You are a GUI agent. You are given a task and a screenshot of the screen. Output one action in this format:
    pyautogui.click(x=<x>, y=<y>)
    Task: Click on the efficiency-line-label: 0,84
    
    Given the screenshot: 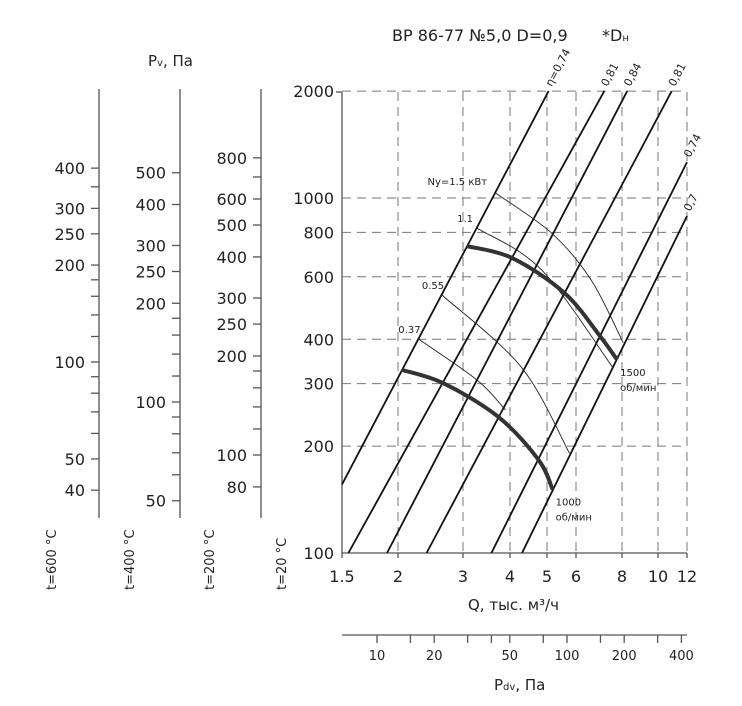 What is the action you would take?
    pyautogui.click(x=632, y=75)
    